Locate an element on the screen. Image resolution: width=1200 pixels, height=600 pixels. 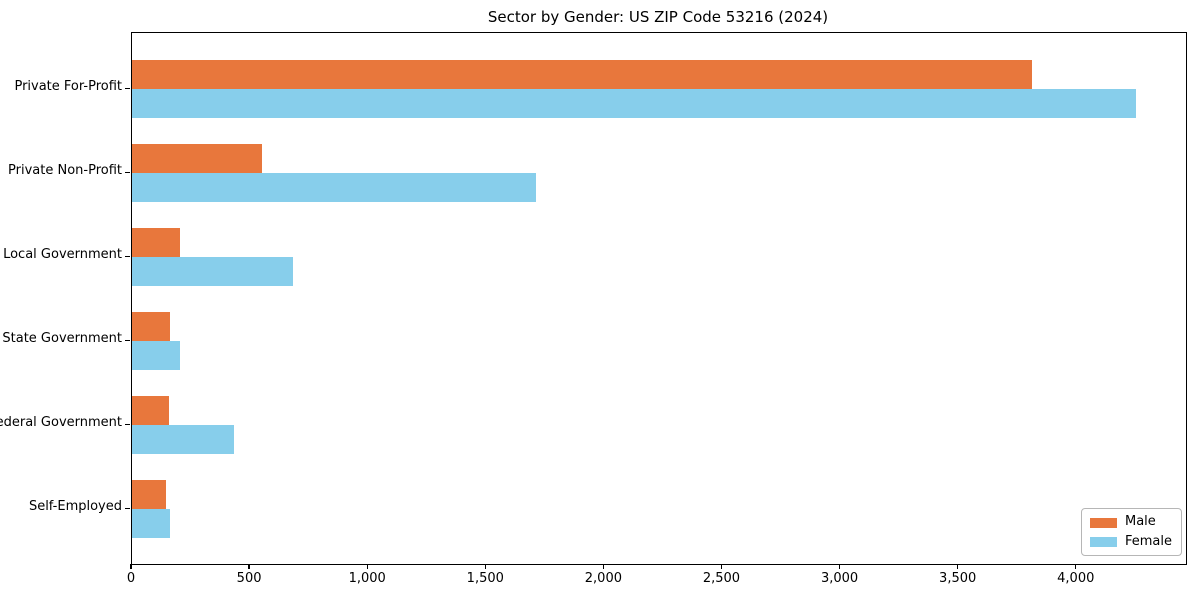
y-tick-local-government is located at coordinates (127, 256).